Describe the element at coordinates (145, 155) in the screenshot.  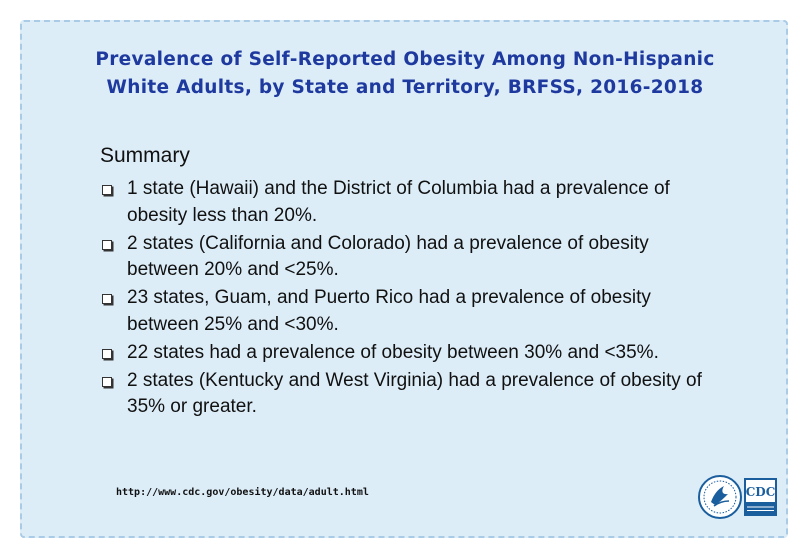
I see `summary-heading: Summary` at that location.